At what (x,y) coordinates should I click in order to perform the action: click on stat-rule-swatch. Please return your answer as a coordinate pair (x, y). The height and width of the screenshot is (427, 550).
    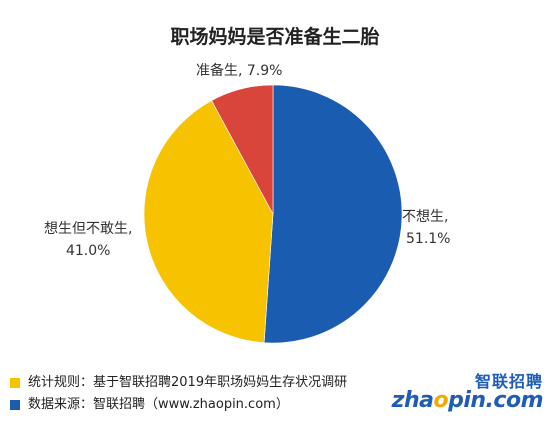
    Looking at the image, I should click on (15, 383).